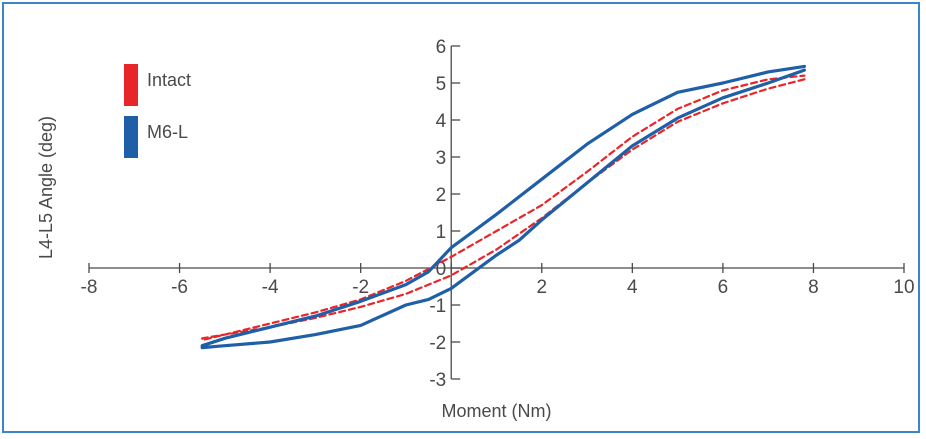  What do you see at coordinates (441, 84) in the screenshot?
I see `y-tick-label: 5` at bounding box center [441, 84].